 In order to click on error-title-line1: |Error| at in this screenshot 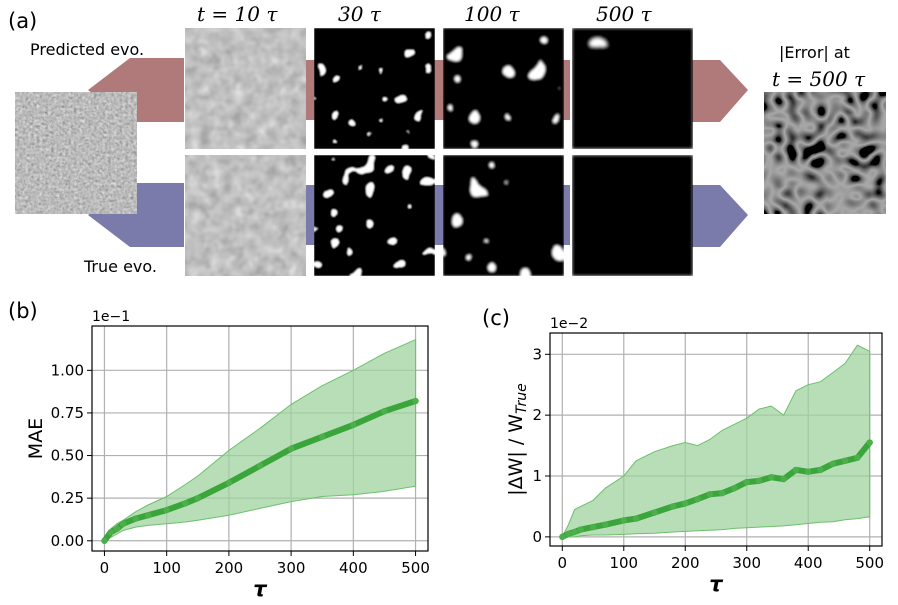, I will do `click(814, 52)`.